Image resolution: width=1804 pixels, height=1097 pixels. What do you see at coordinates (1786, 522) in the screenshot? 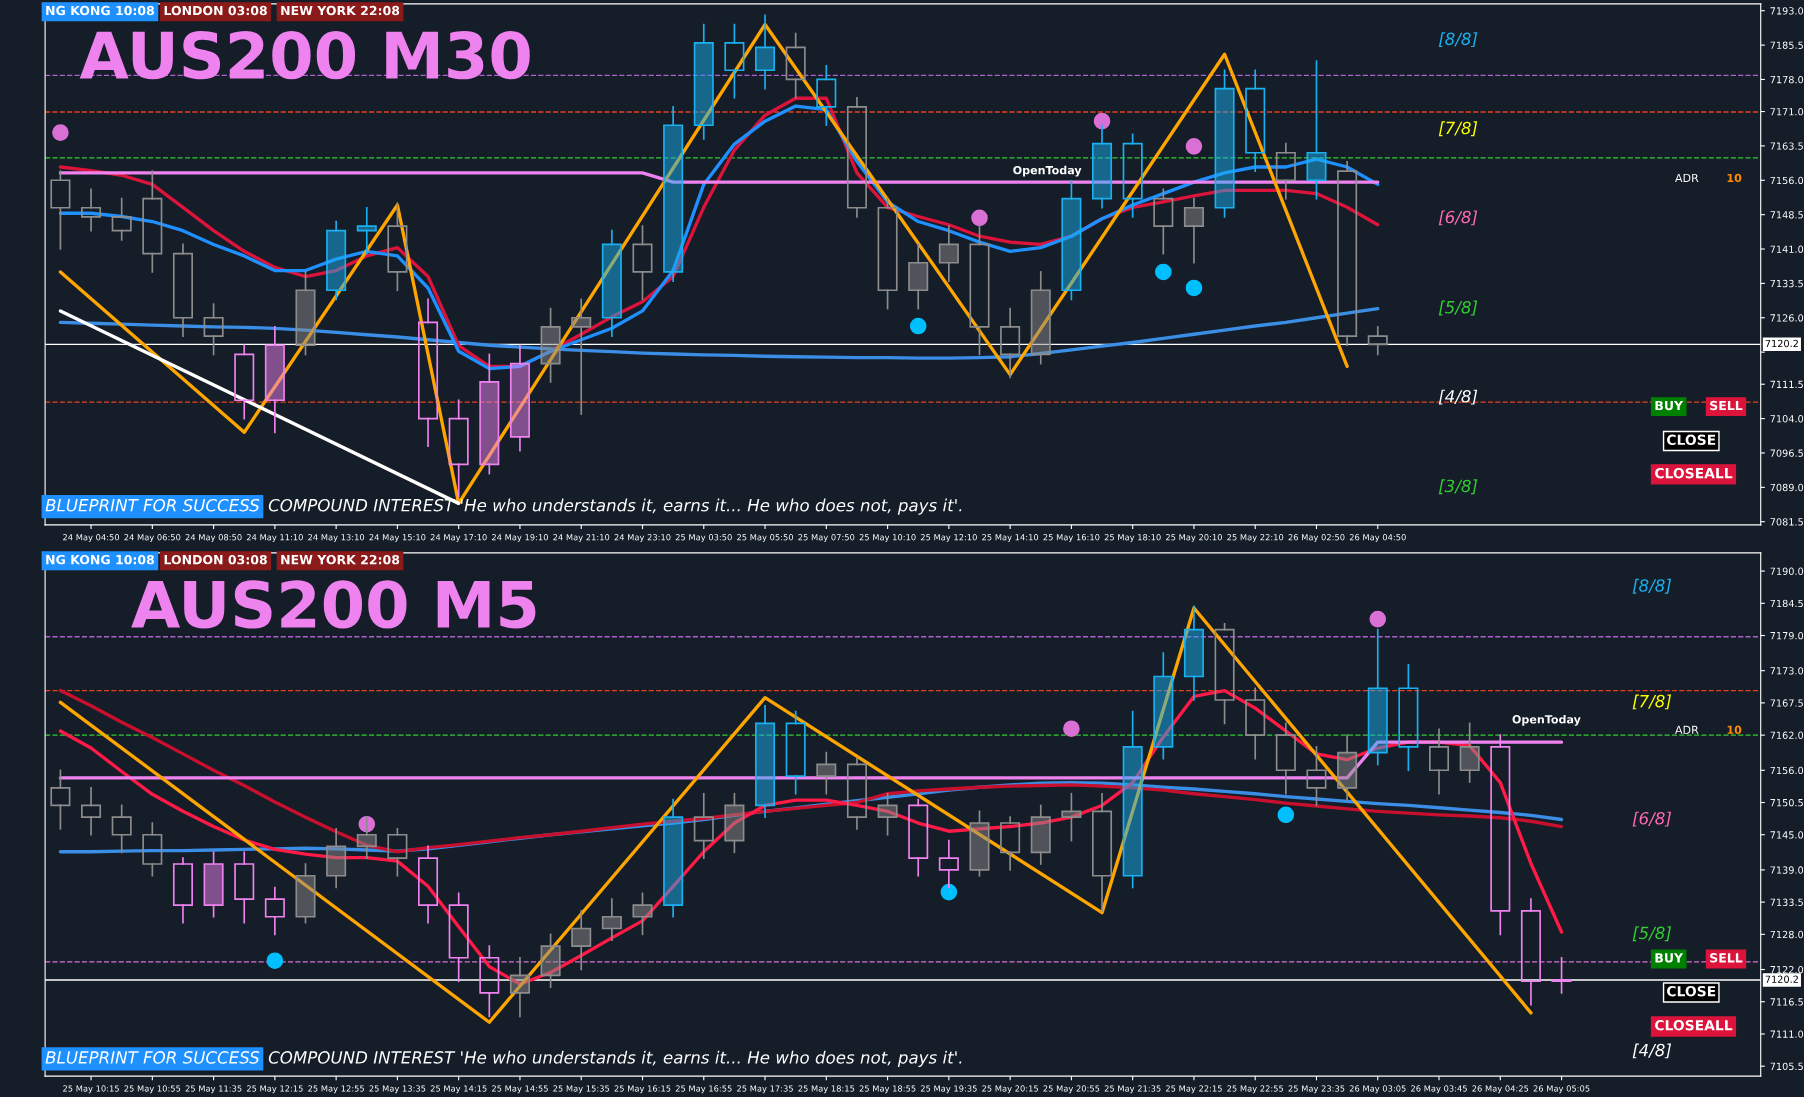
I see `y-tick-label: 7081.5` at bounding box center [1786, 522].